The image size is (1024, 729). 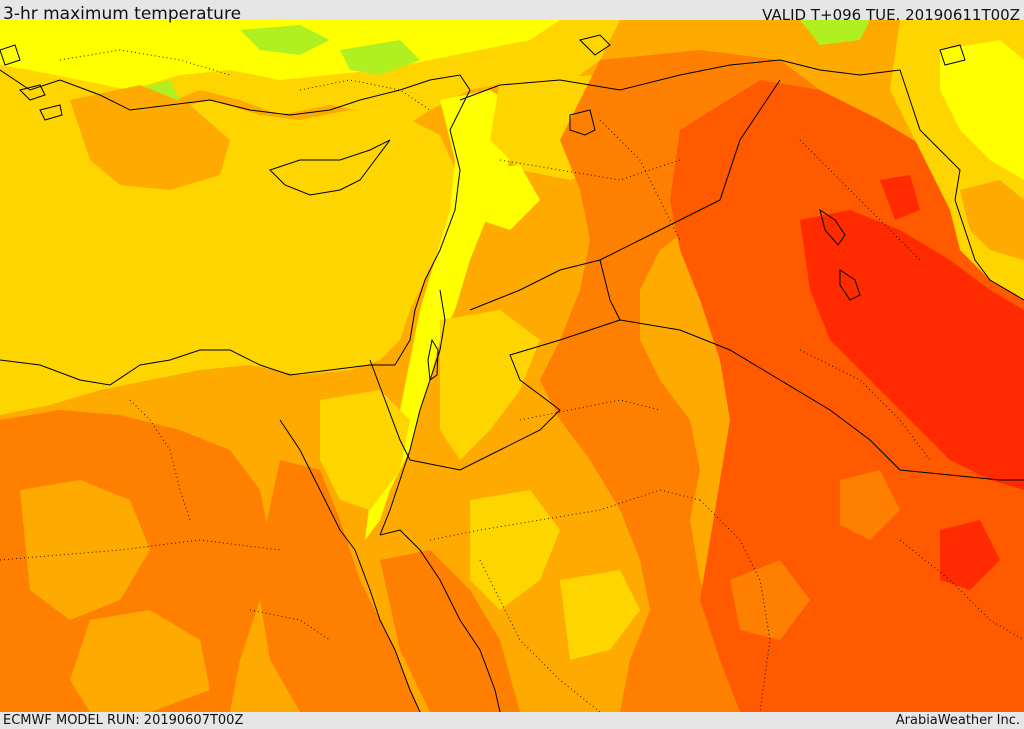 What do you see at coordinates (330, 167) in the screenshot?
I see `cyprus-outline` at bounding box center [330, 167].